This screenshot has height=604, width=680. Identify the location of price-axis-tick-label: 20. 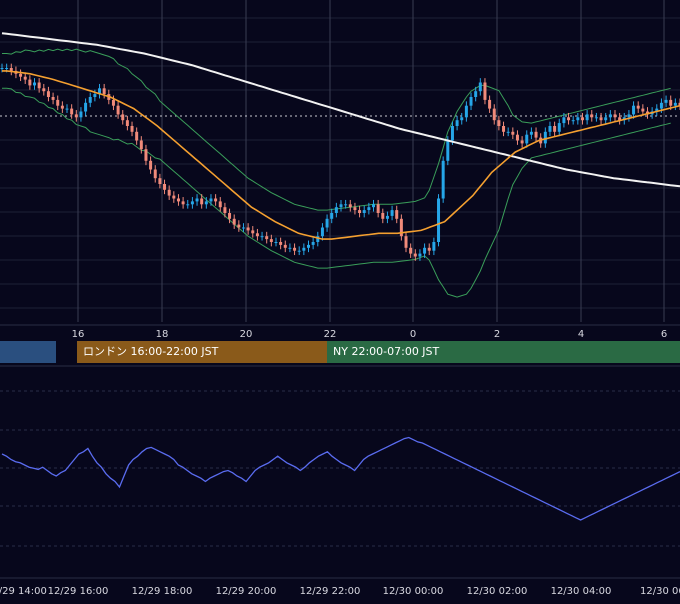
(246, 334).